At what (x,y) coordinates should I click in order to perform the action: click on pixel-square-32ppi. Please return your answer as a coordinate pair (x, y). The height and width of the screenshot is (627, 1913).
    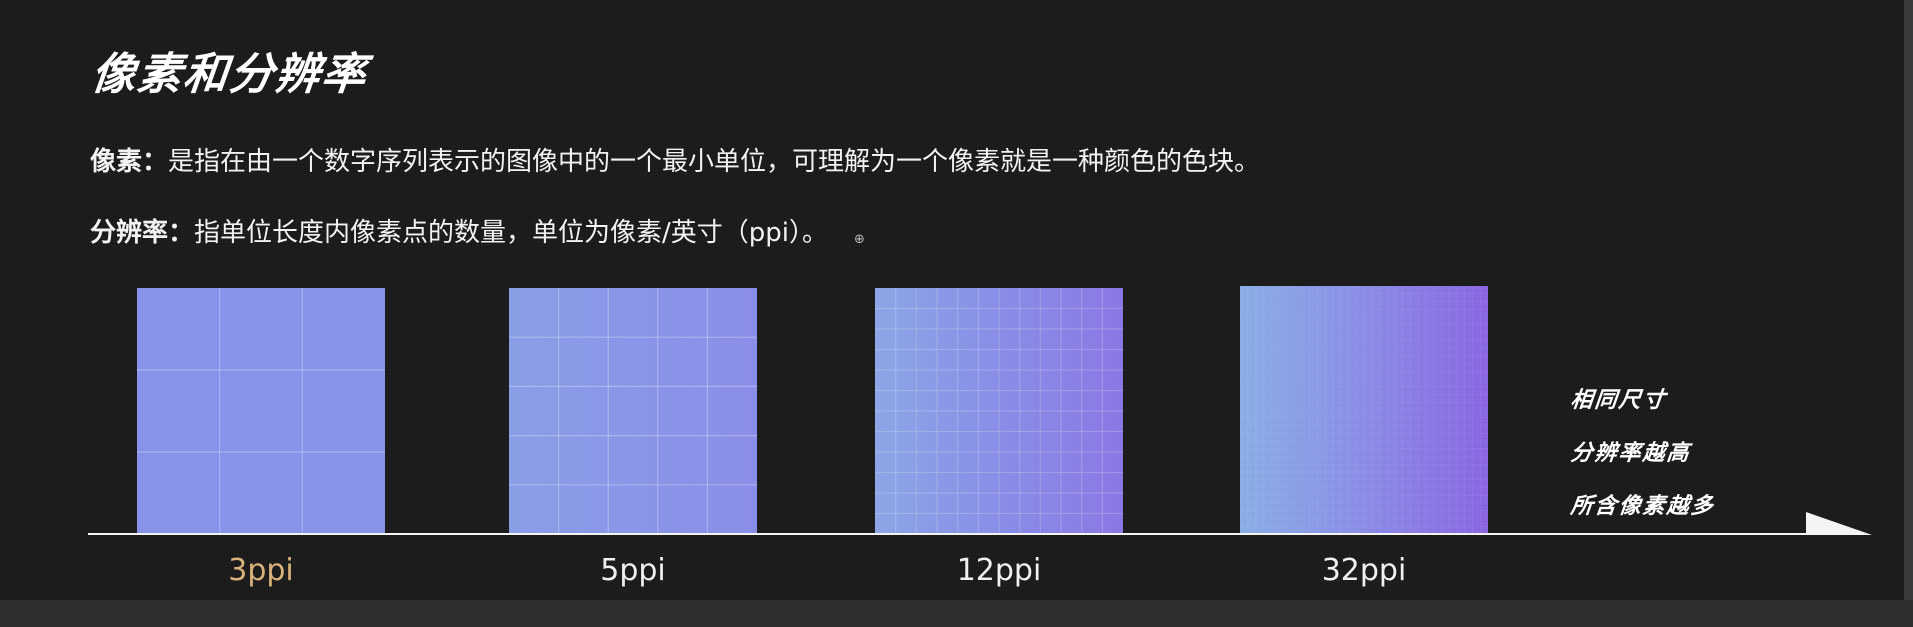
    Looking at the image, I should click on (1364, 410).